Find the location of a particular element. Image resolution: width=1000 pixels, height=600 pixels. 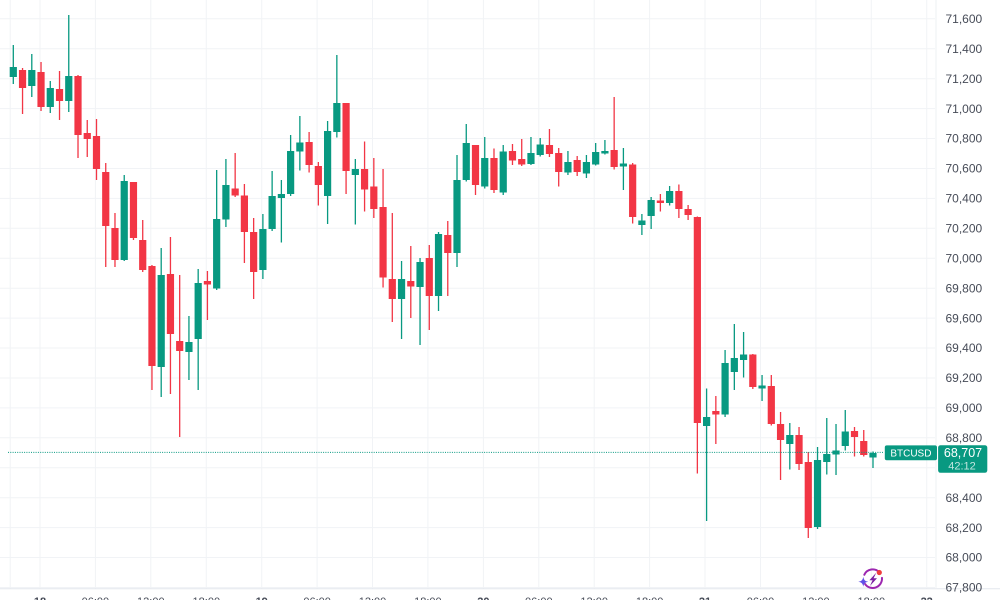

svg-text: 21 is located at coordinates (705, 598).